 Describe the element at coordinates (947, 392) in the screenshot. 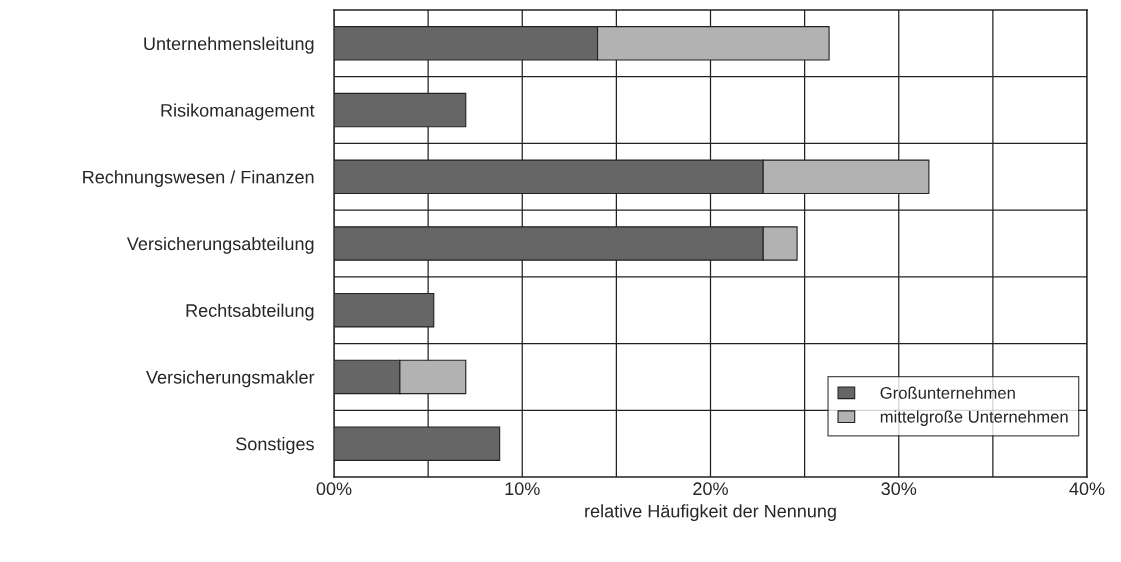

I see `legend-label: Großunternehmen` at that location.